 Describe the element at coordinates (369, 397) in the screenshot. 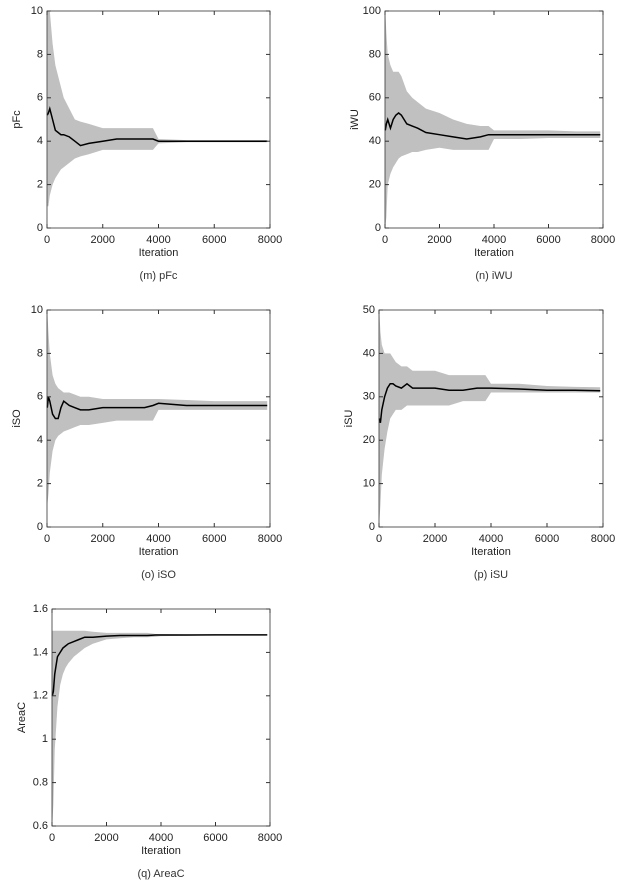

I see `y-tick-label: 30` at that location.